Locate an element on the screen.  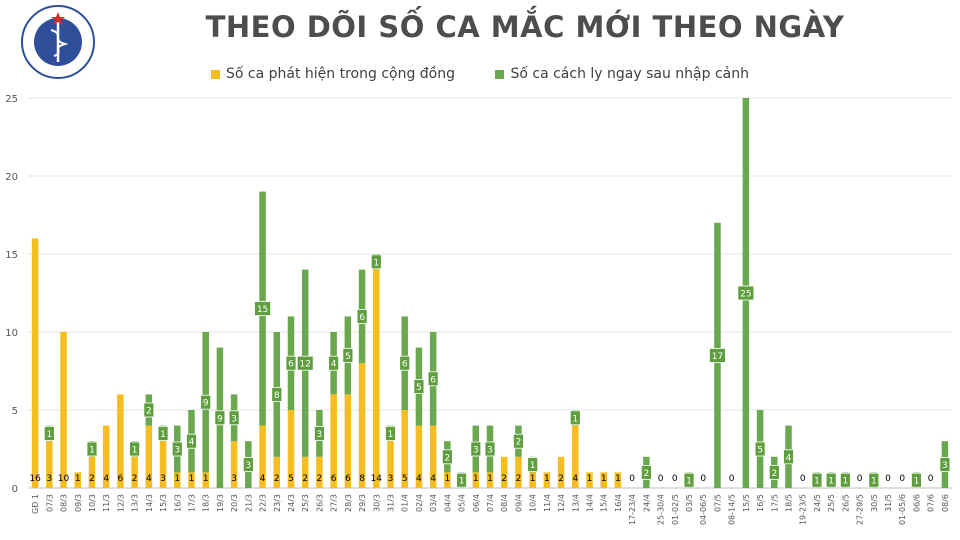
legend-swatch-quarantine is located at coordinates (500, 74).